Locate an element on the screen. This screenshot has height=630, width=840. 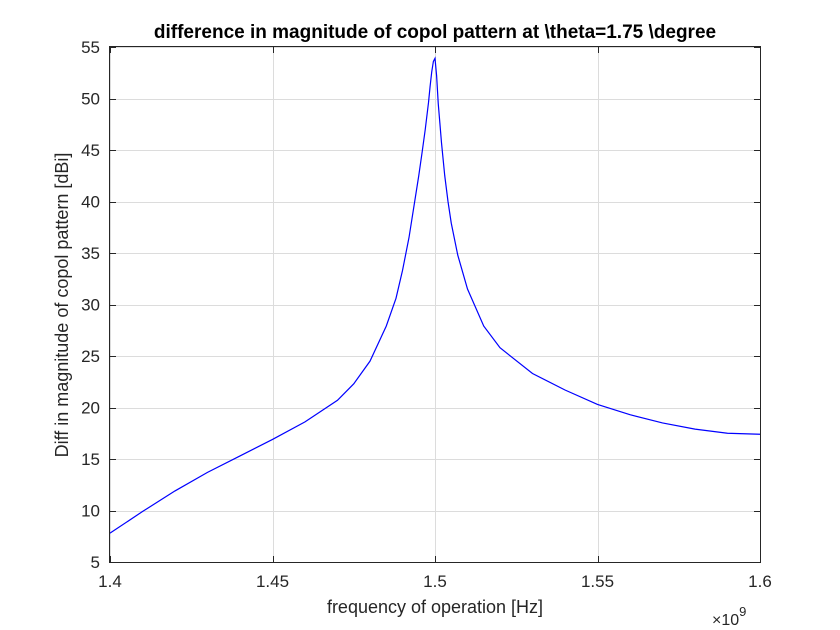
x-tick-label: 1.5 is located at coordinates (435, 581).